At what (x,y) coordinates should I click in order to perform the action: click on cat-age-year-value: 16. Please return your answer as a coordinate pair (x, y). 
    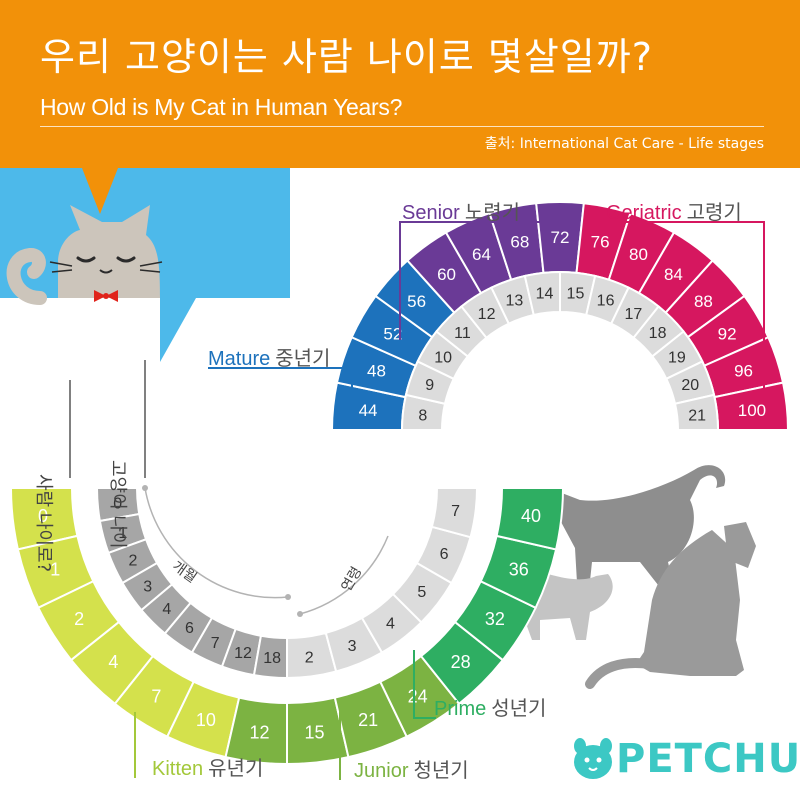
    Looking at the image, I should click on (606, 301).